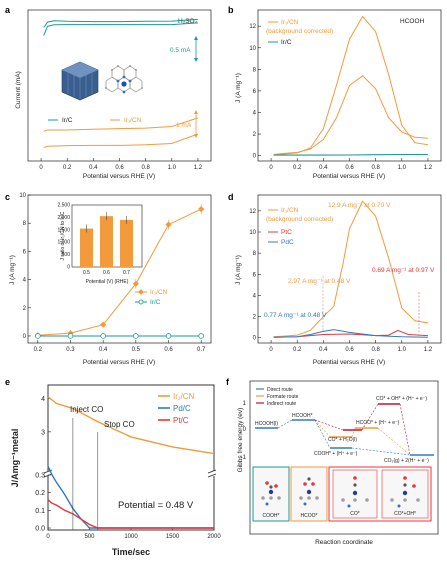 The image size is (447, 574). I want to click on panel-b-x-tick-label: 0.4, so click(323, 168).